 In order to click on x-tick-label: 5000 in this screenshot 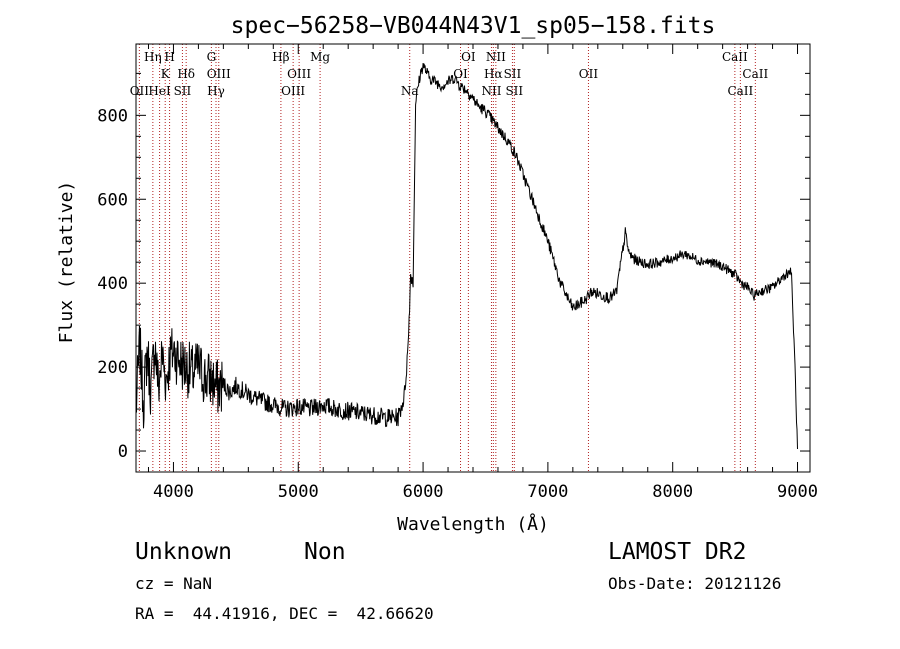, I will do `click(298, 492)`.